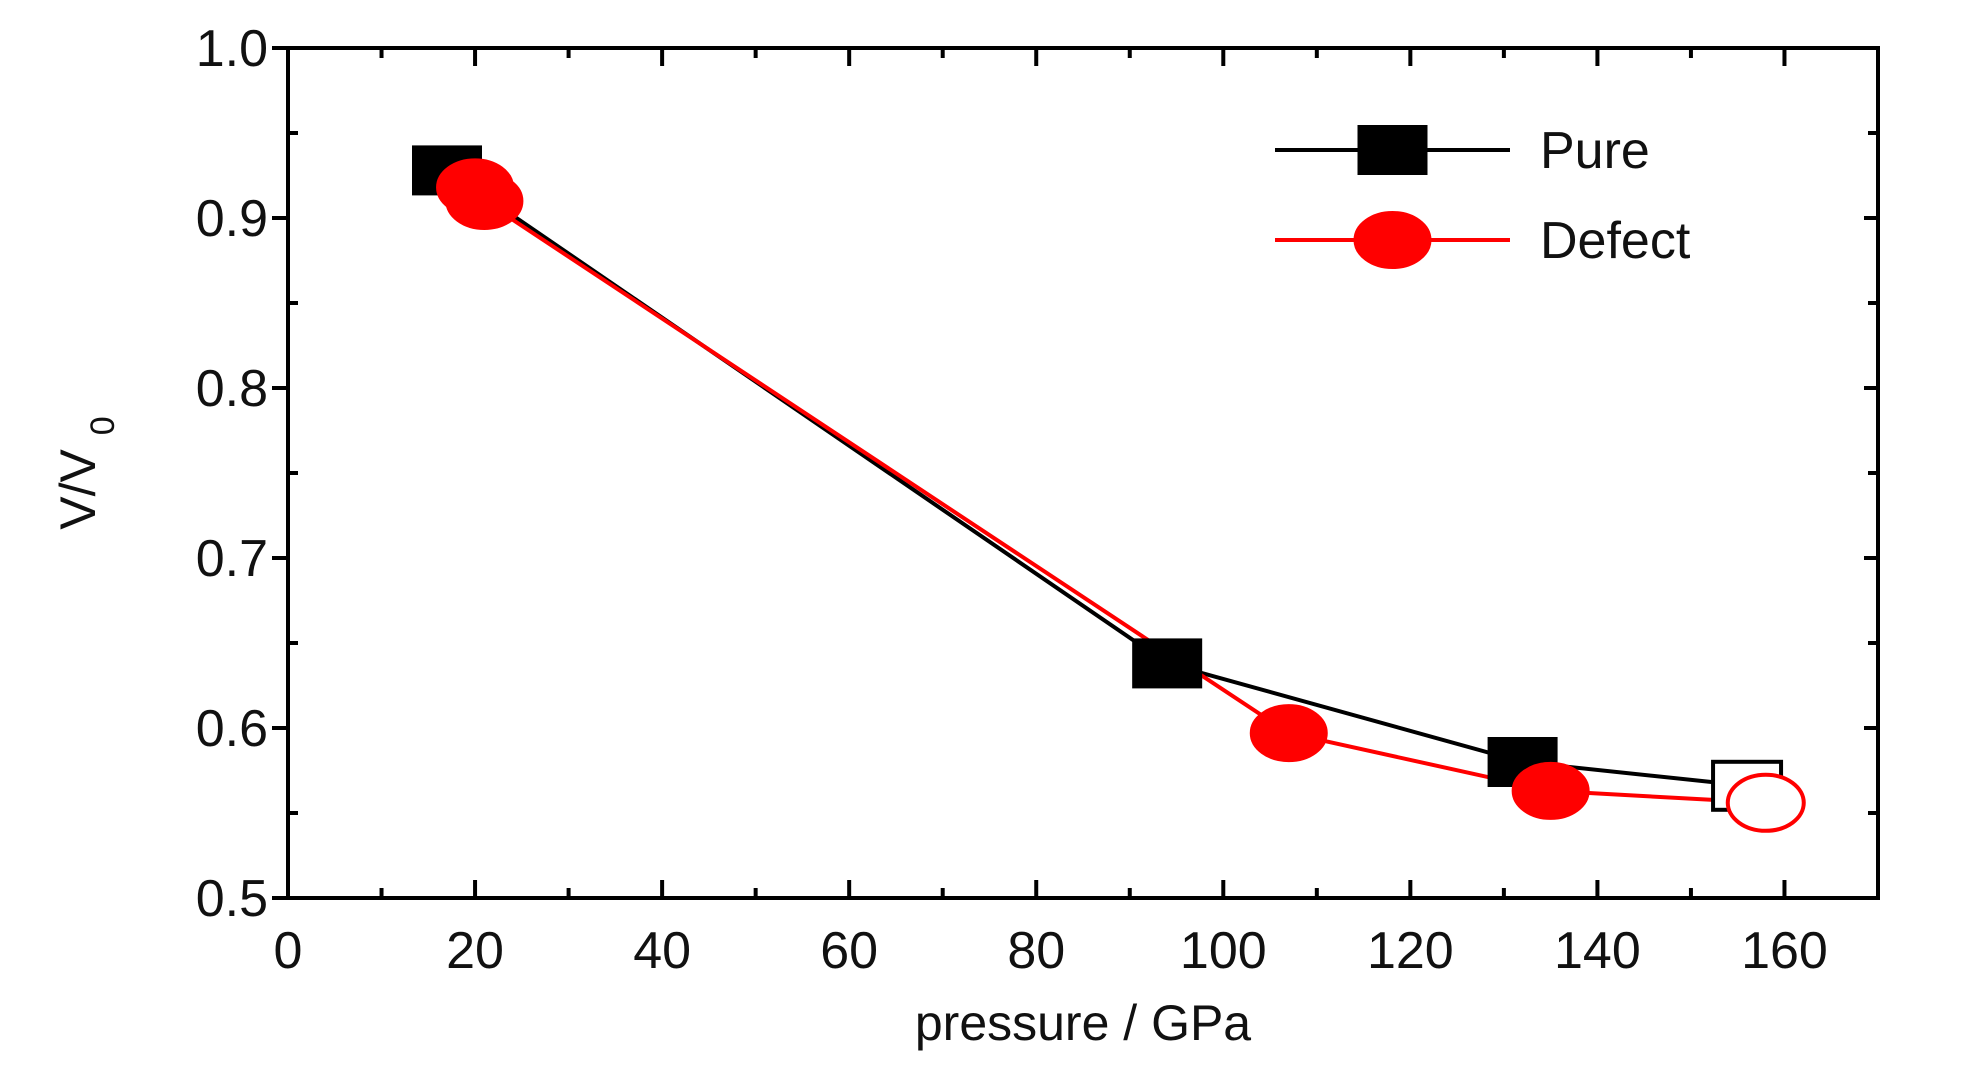  What do you see at coordinates (232, 559) in the screenshot?
I see `y-tick-label: 0.7` at bounding box center [232, 559].